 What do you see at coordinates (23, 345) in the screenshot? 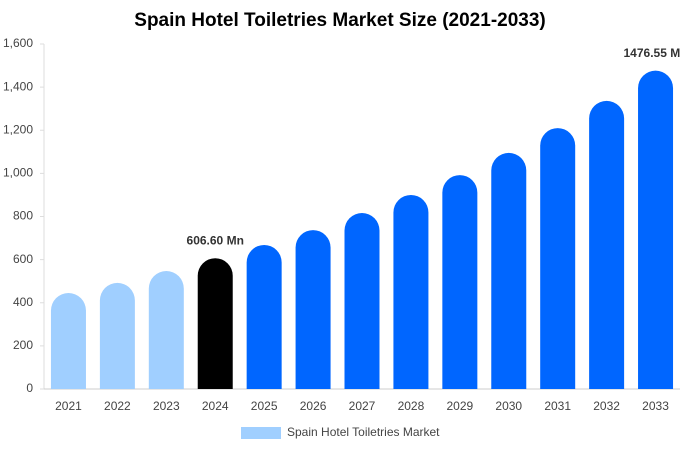
I see `y-tick-label: 200` at bounding box center [23, 345].